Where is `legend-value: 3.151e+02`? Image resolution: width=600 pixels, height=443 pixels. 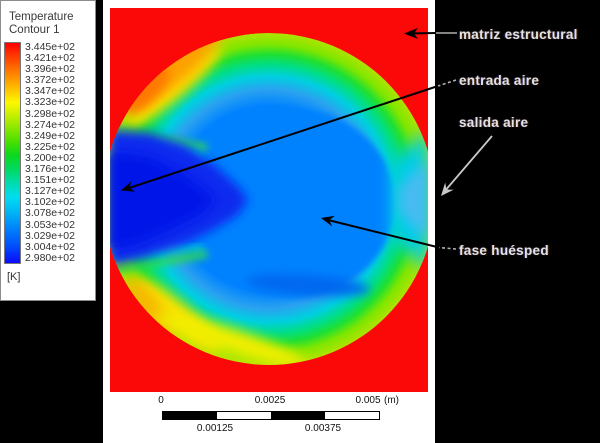
legend-value: 3.151e+02 is located at coordinates (50, 180).